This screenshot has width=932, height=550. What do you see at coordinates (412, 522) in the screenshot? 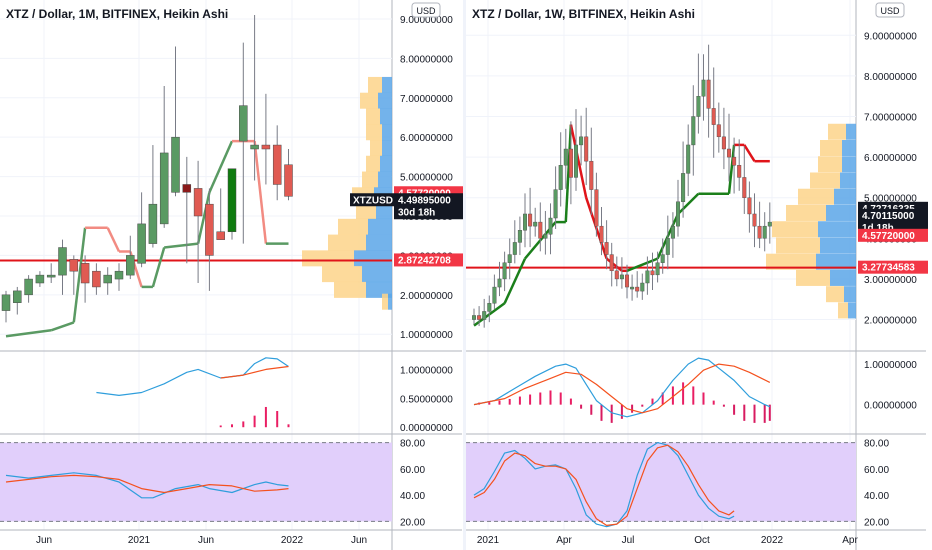
I see `stoch-tick-label: 20.00` at bounding box center [412, 522].